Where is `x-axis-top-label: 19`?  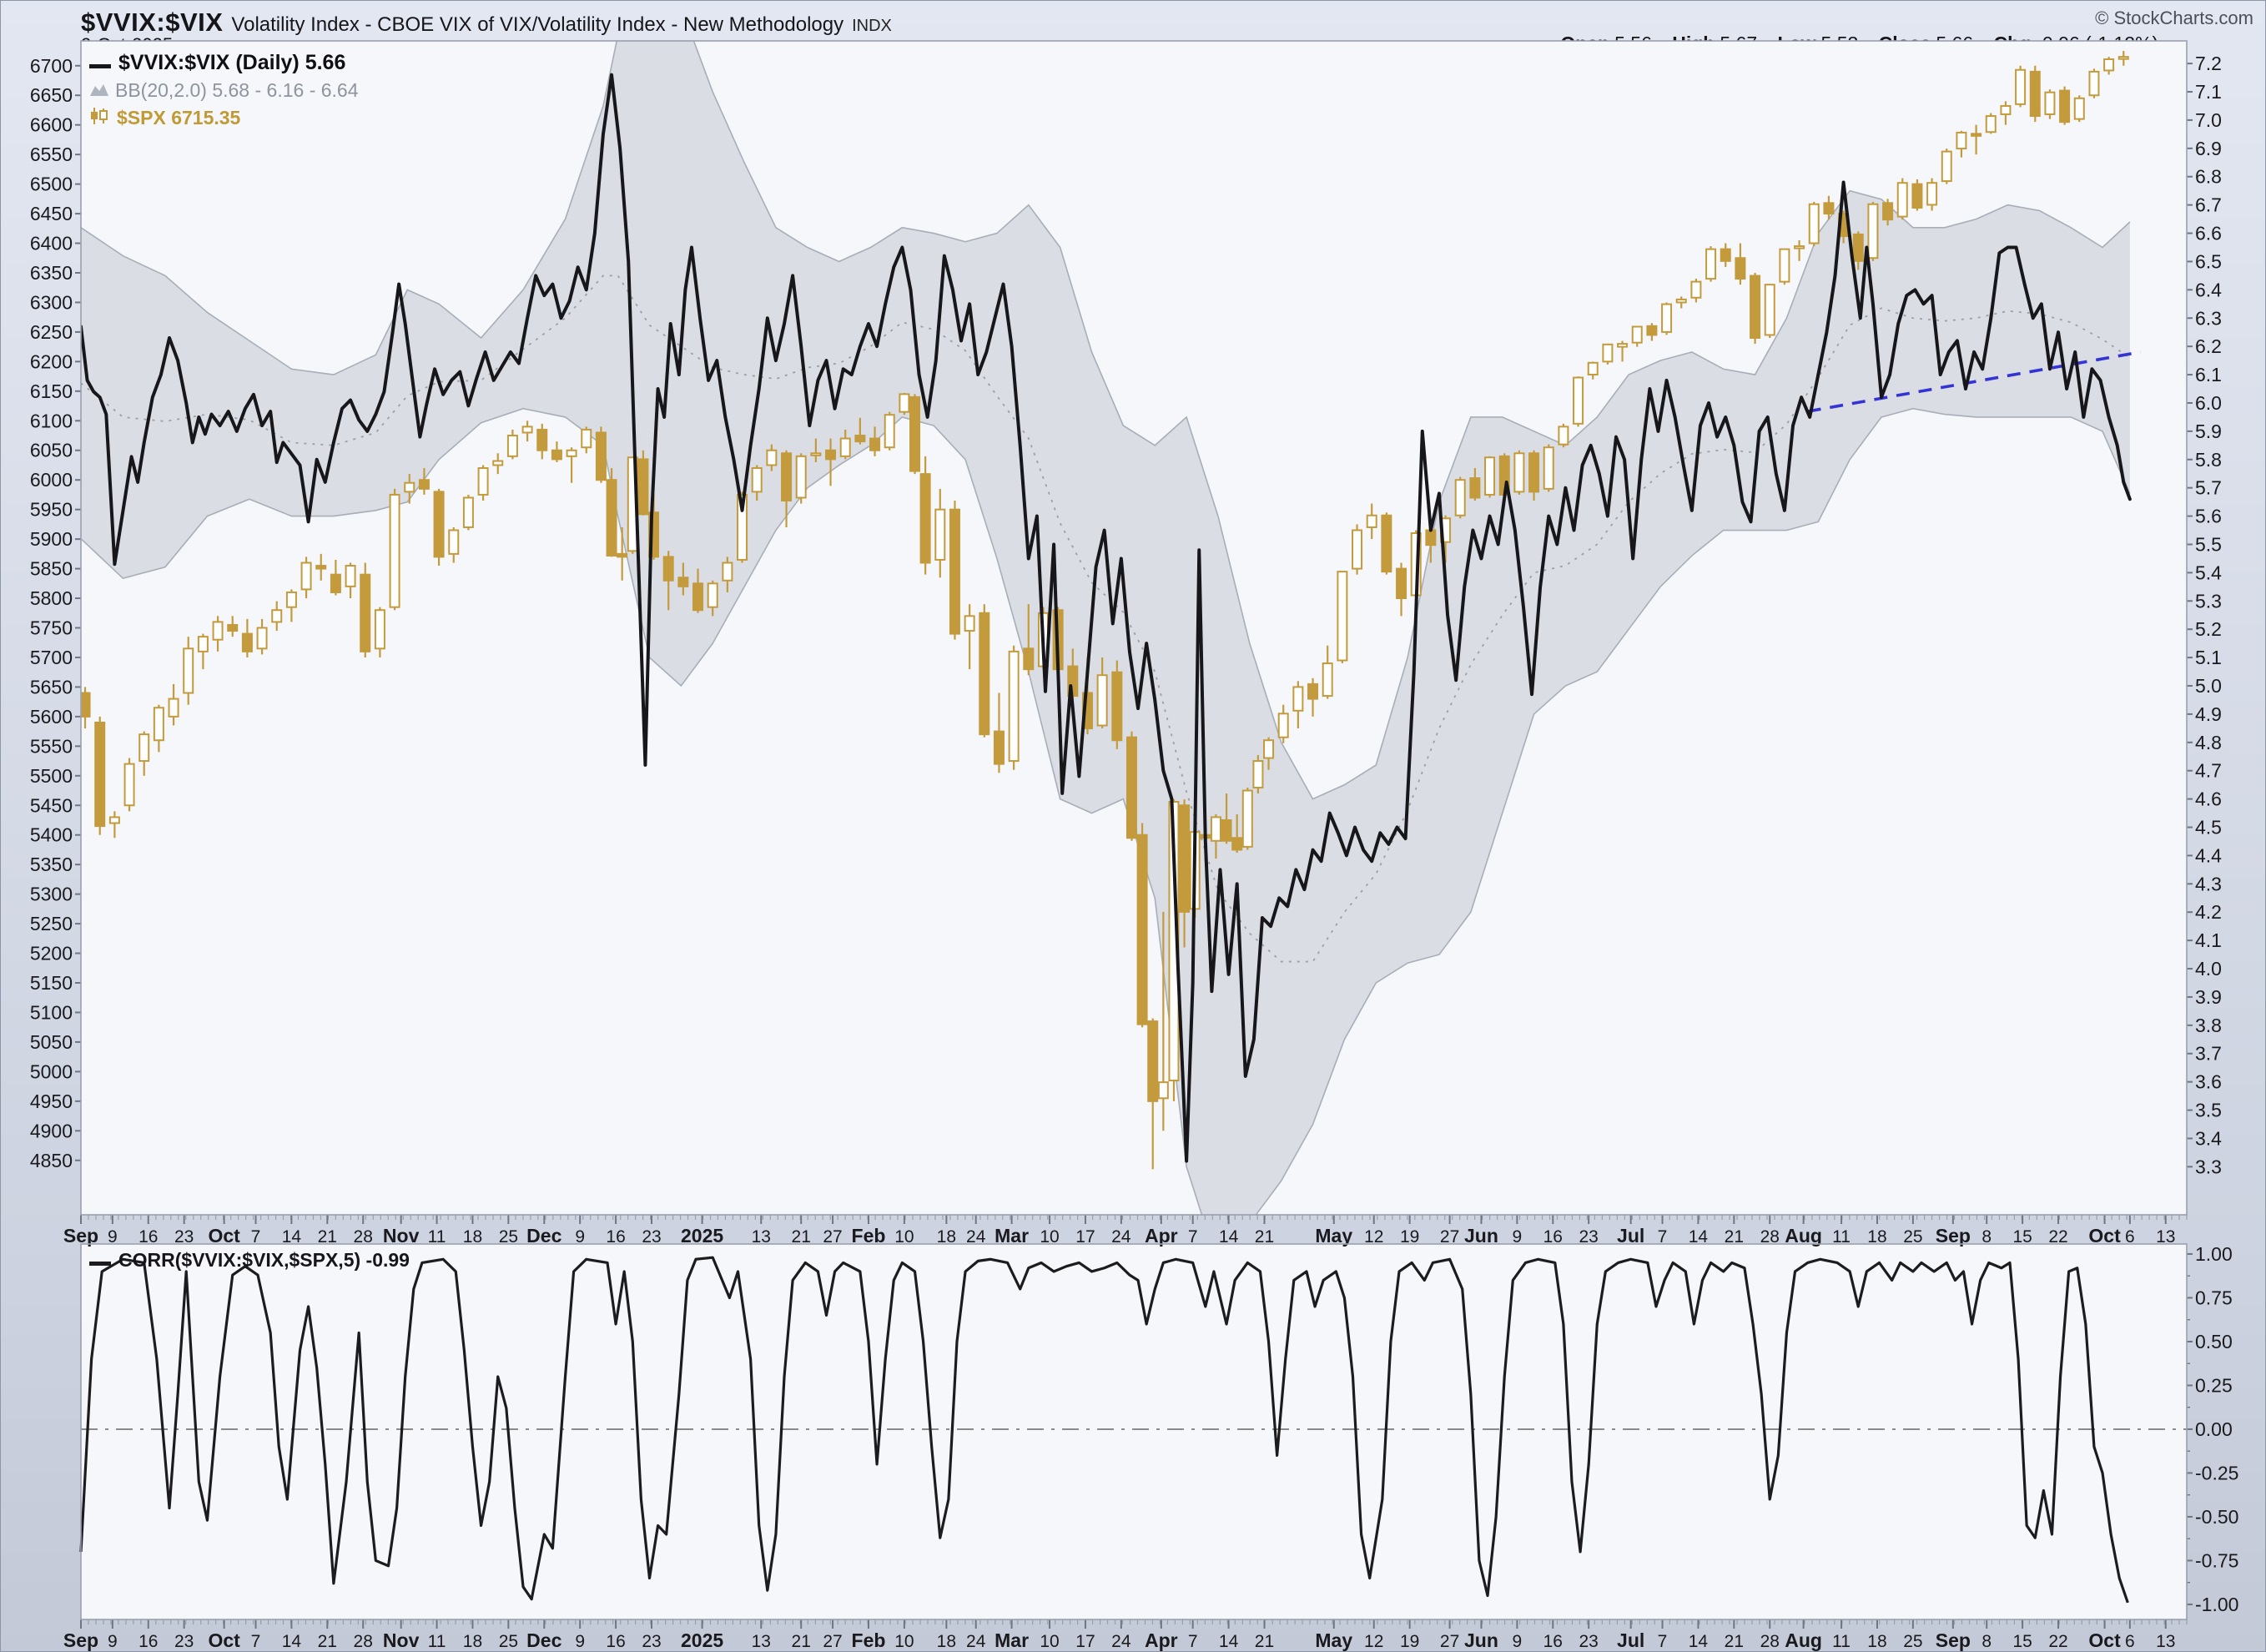 x-axis-top-label: 19 is located at coordinates (1409, 1237).